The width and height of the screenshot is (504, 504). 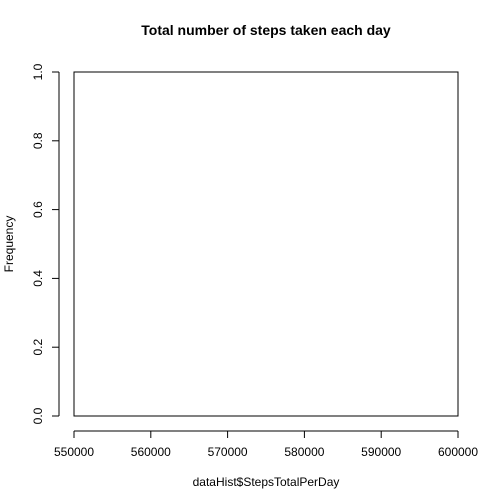 What do you see at coordinates (38, 347) in the screenshot?
I see `y-tick-label: 0.2` at bounding box center [38, 347].